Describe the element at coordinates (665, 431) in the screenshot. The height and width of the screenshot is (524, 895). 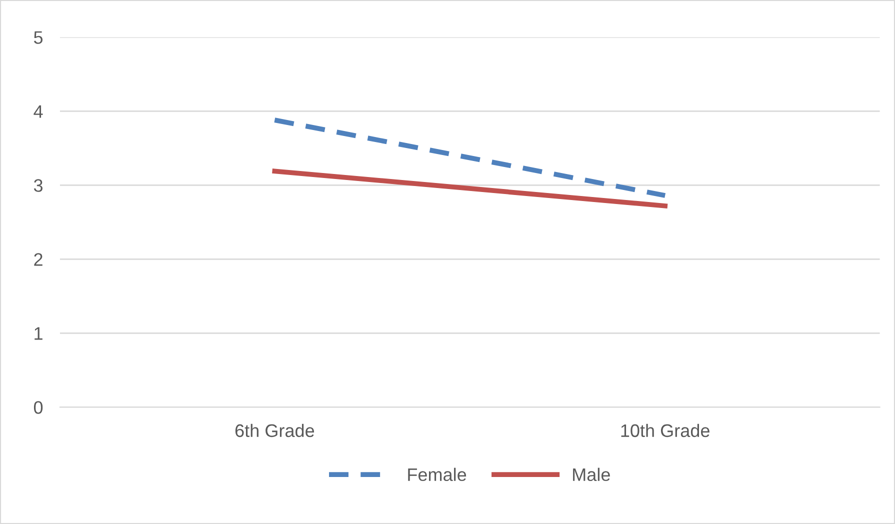
I see `x-tick-label: 10th Grade` at that location.